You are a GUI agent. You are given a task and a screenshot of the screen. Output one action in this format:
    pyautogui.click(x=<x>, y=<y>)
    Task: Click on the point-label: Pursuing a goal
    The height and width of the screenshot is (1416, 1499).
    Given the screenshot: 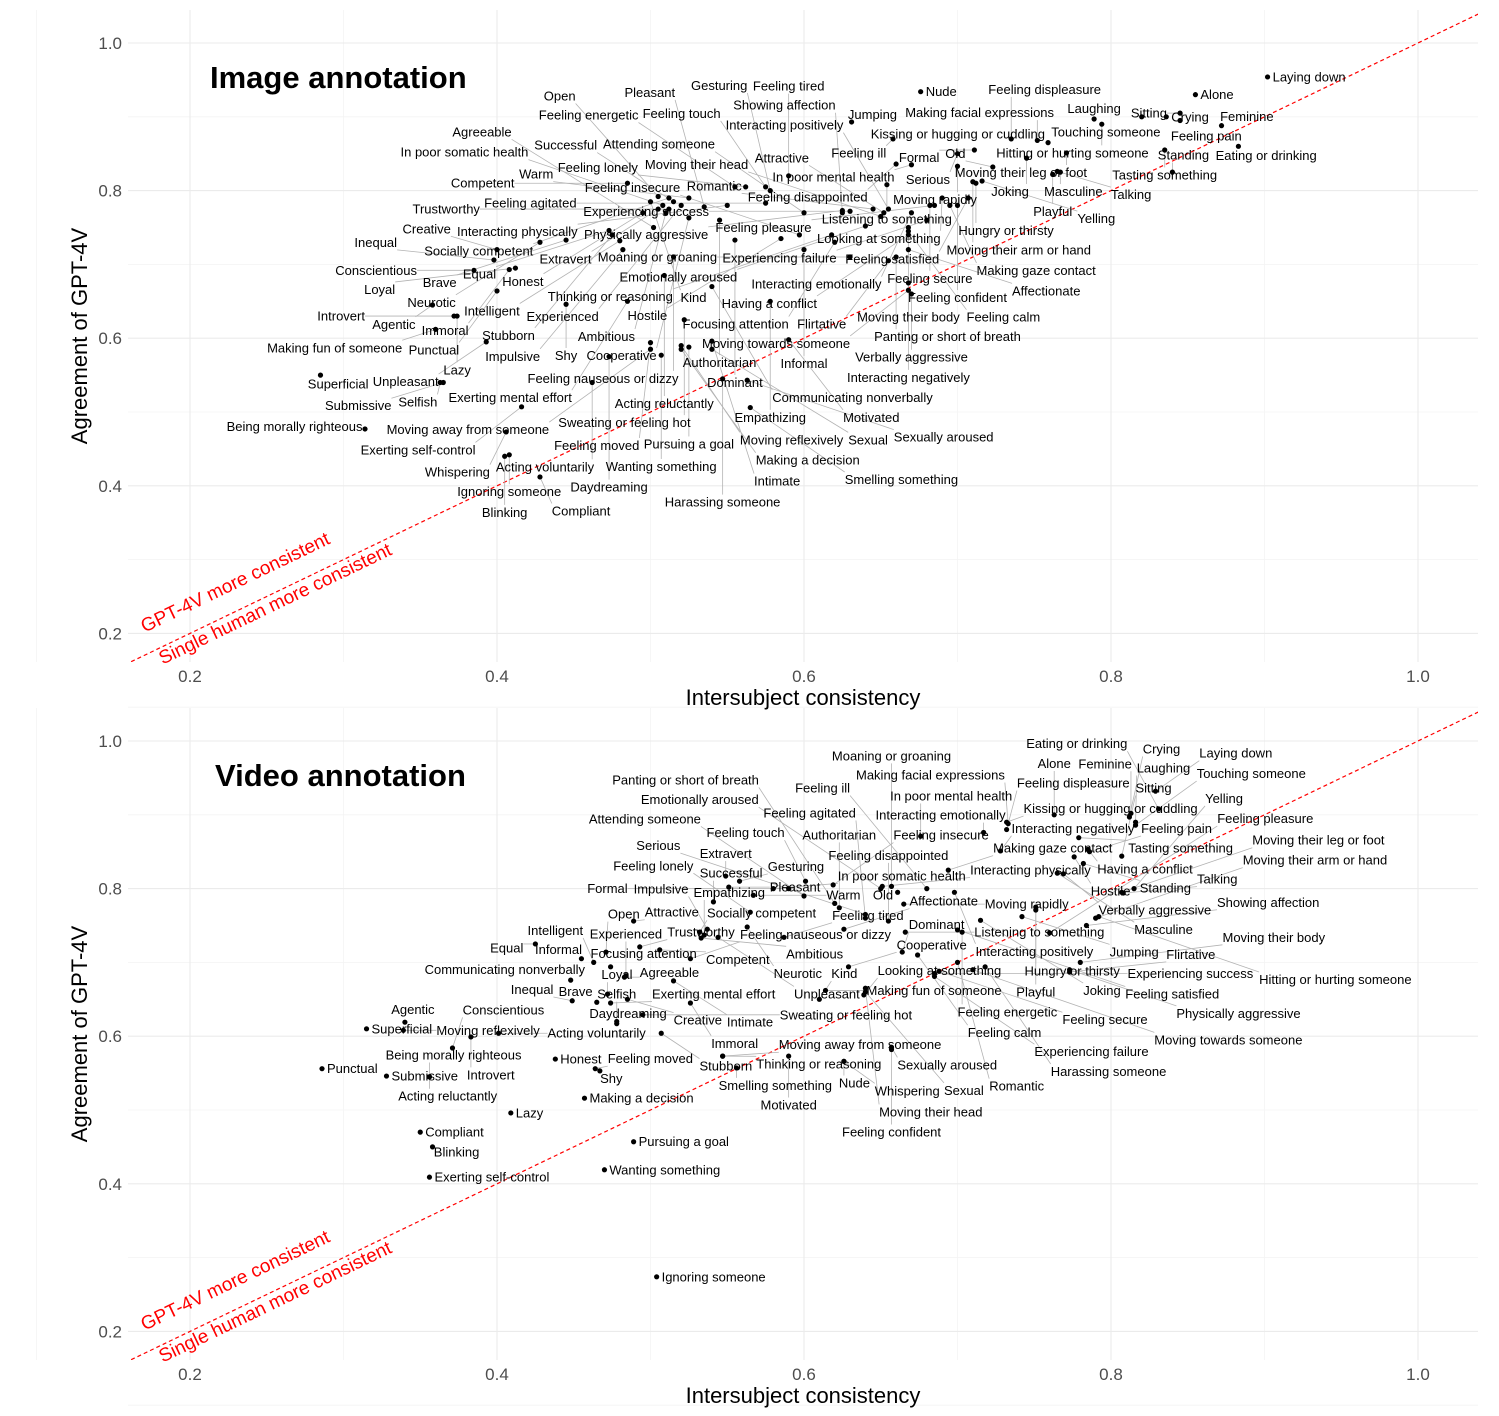 What is the action you would take?
    pyautogui.click(x=684, y=1141)
    